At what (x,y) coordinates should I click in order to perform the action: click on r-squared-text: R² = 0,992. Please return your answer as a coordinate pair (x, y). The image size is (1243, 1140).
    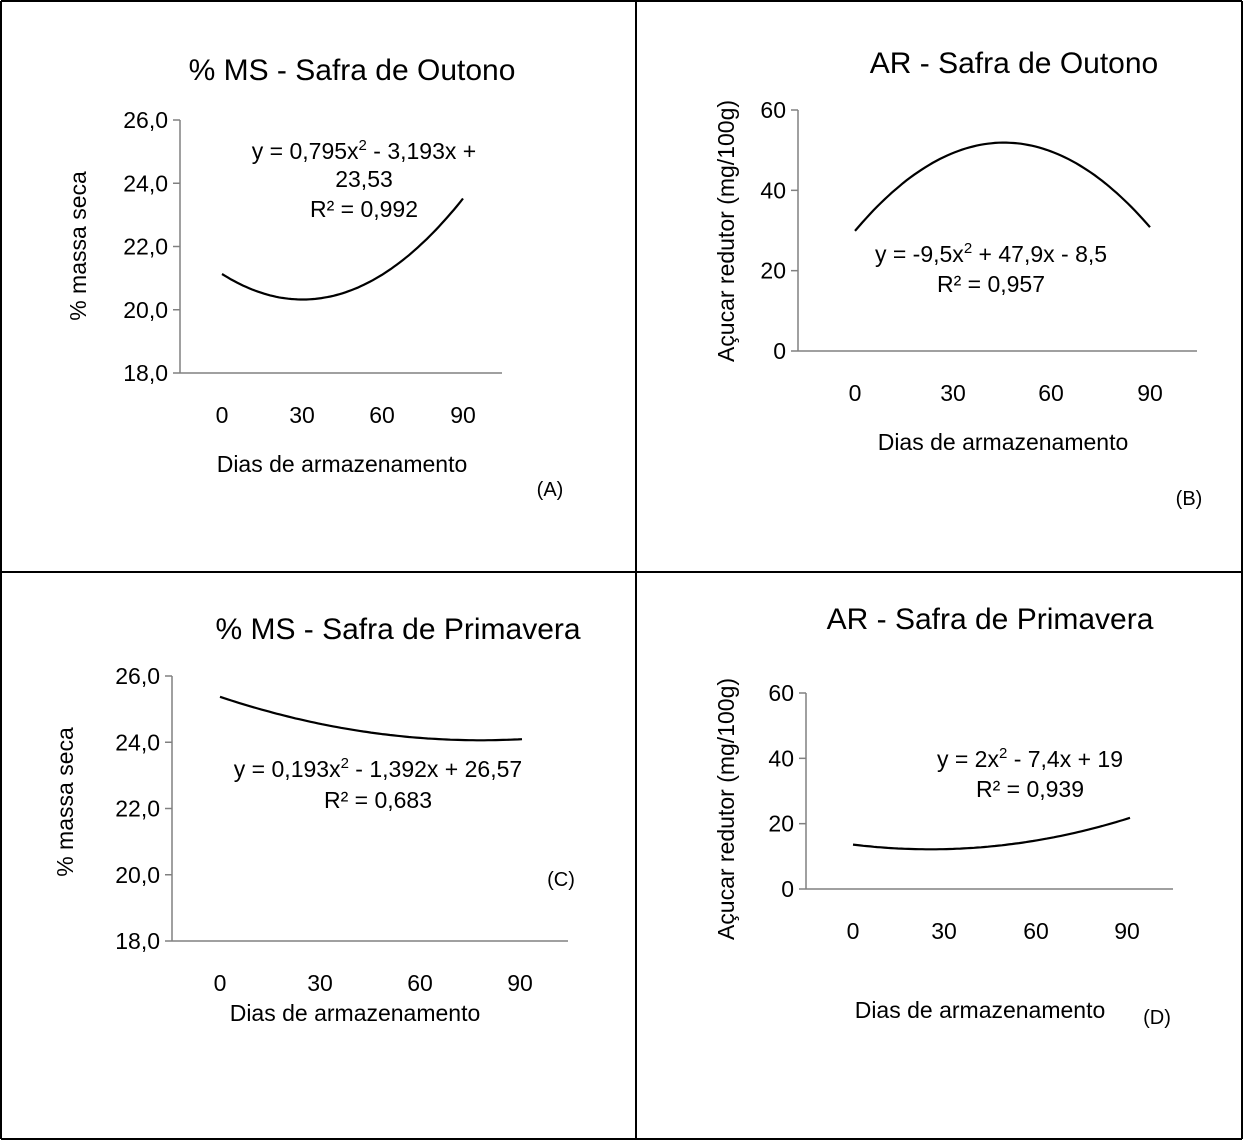
    Looking at the image, I should click on (364, 209).